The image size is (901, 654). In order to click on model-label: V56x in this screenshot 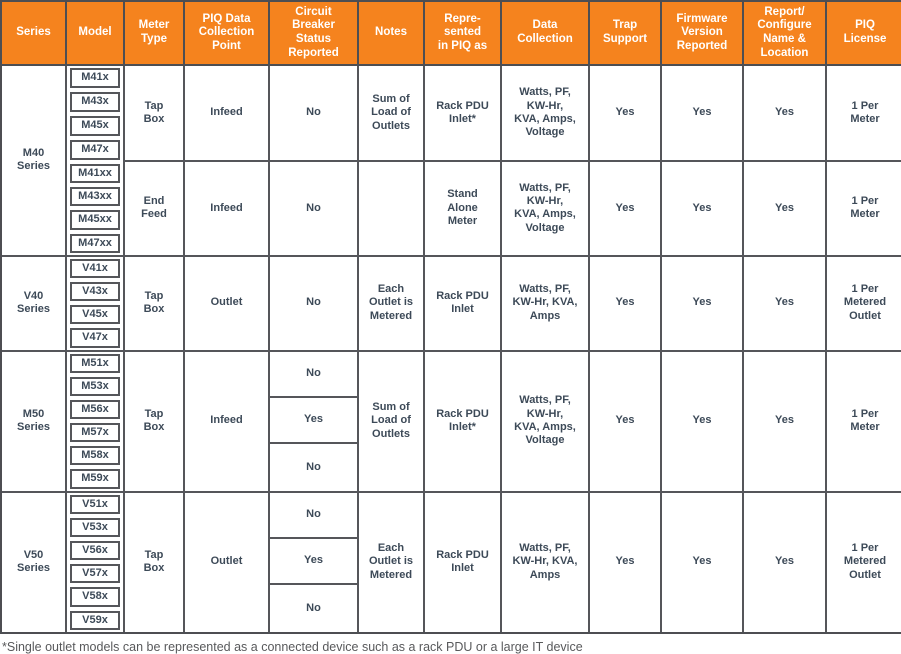, I will do `click(95, 551)`.